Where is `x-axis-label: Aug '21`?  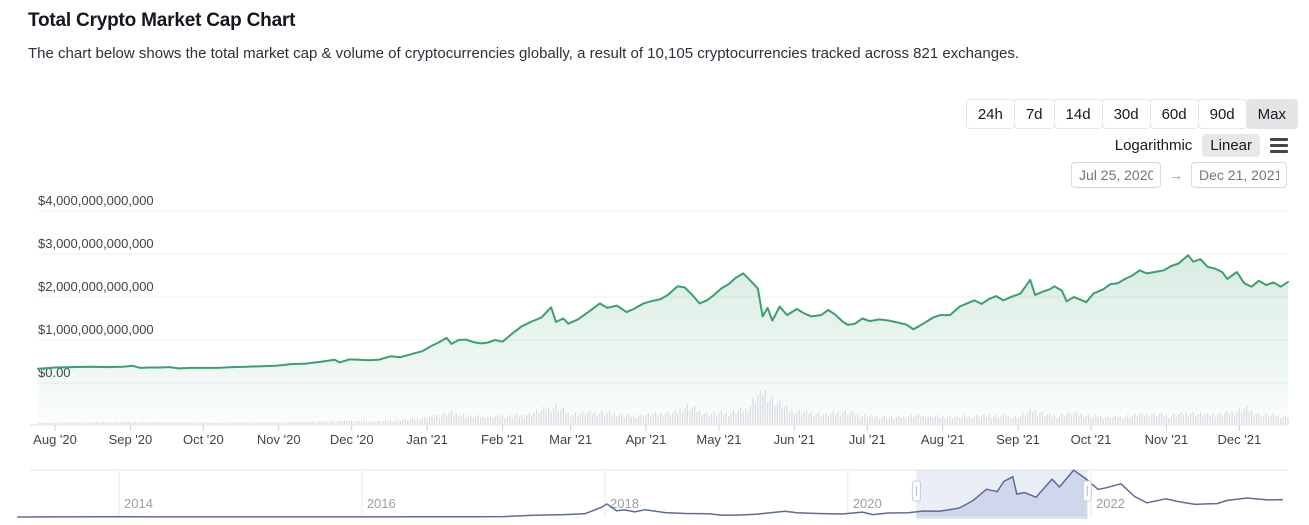
x-axis-label: Aug '21 is located at coordinates (943, 439).